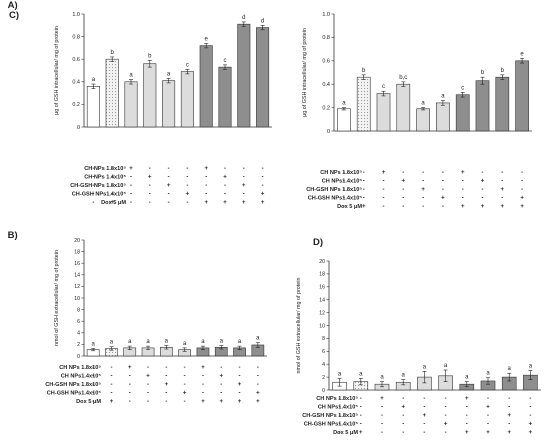 The image size is (550, 443). What do you see at coordinates (77, 241) in the screenshot?
I see `y-tick-label: 20` at bounding box center [77, 241].